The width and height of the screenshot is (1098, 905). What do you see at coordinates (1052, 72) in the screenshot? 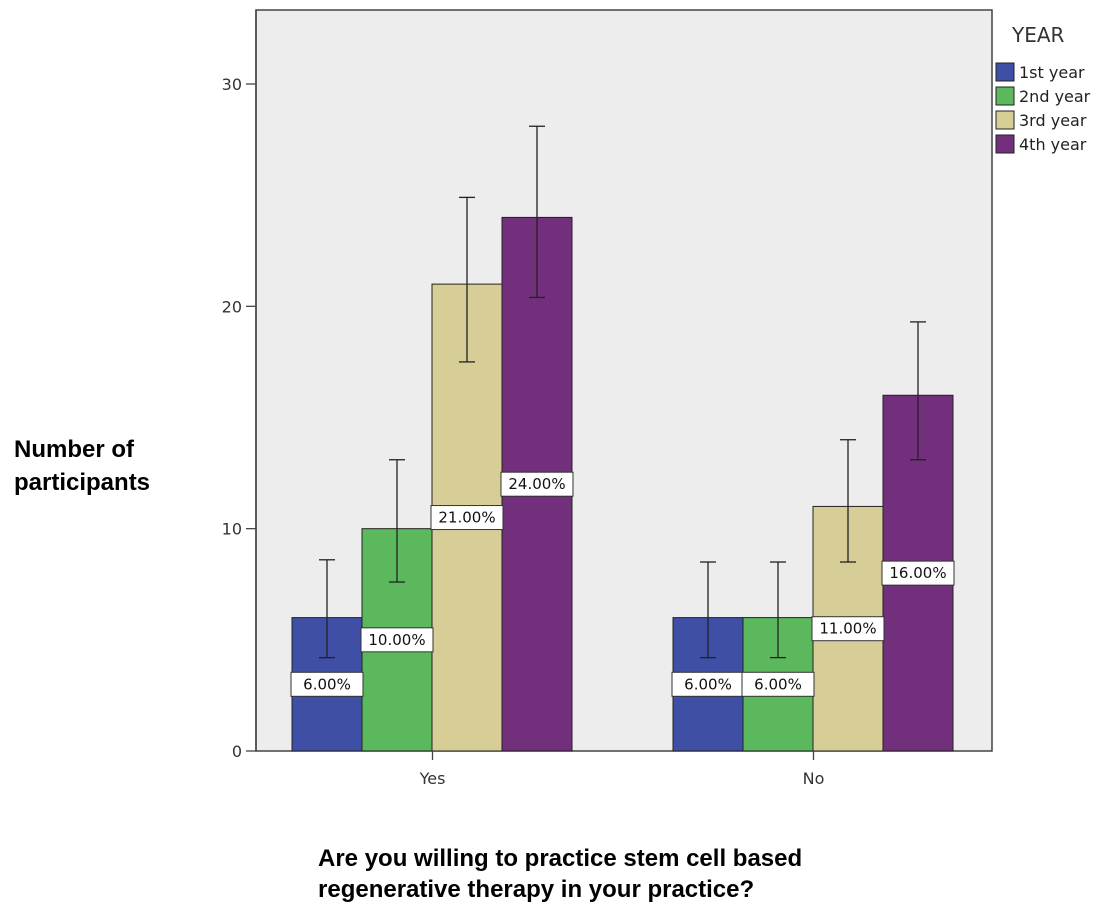
I see `legend-label: 1st year` at bounding box center [1052, 72].